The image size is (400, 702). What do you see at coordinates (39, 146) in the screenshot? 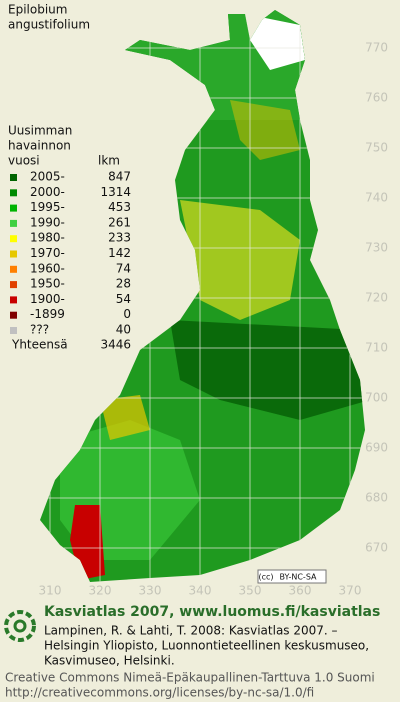
I see `legend-heading: havainnon` at bounding box center [39, 146].